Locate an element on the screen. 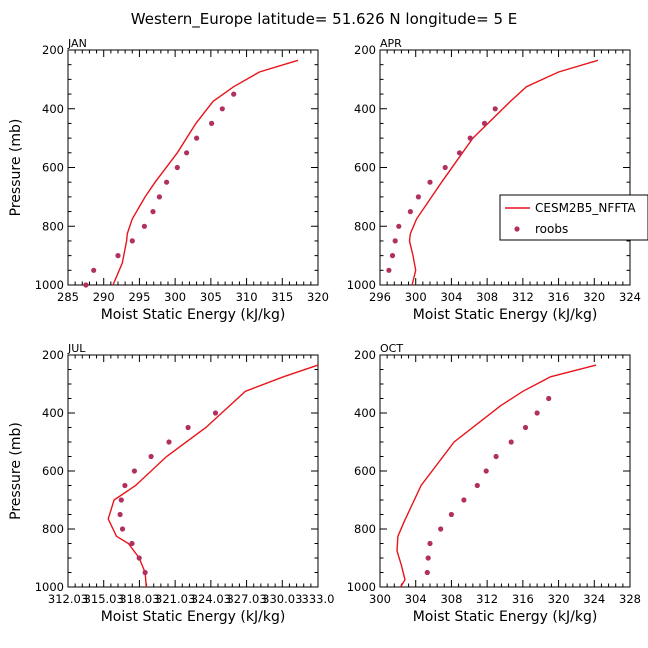 The height and width of the screenshot is (648, 648). x-tick-label: 295 is located at coordinates (139, 297).